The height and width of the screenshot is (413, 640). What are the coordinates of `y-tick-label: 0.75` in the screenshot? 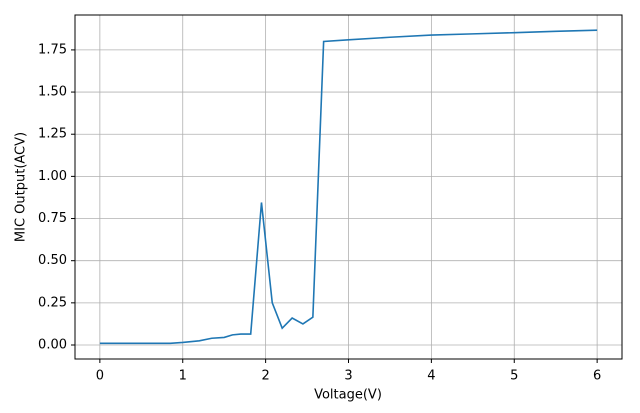 It's located at (52, 218).